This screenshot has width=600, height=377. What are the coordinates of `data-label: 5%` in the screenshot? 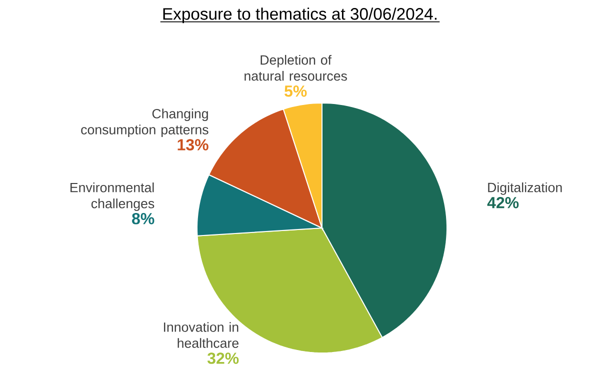 It's located at (295, 91).